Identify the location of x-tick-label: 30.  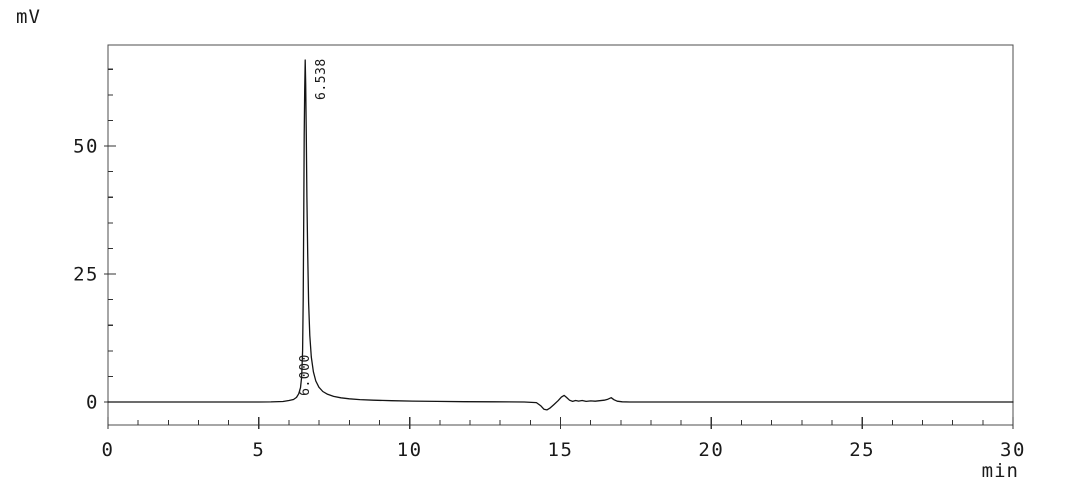
(1013, 450).